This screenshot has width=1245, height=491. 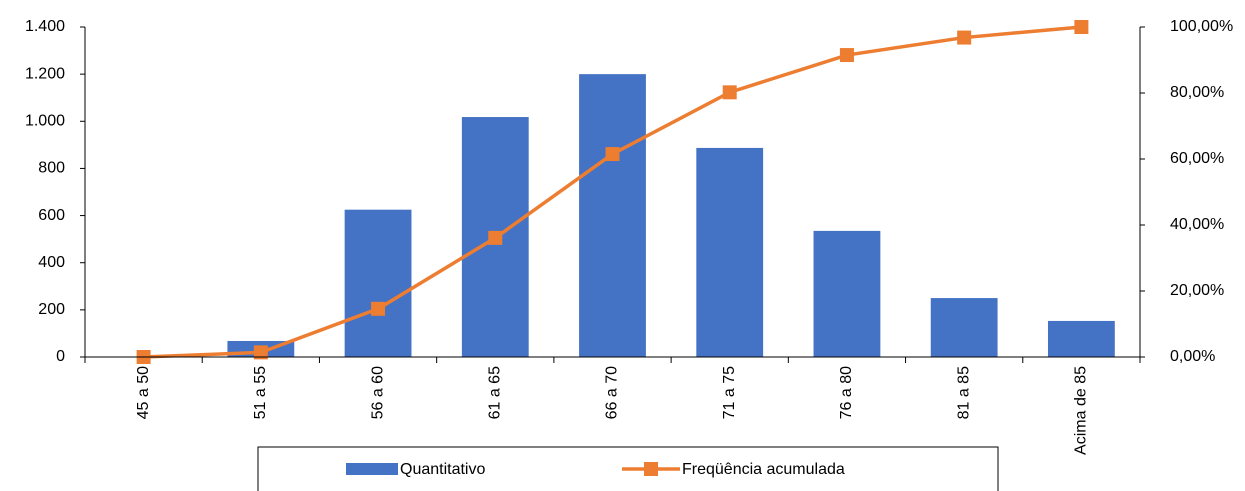 What do you see at coordinates (1197, 92) in the screenshot?
I see `y2-tick-label: 80,00%` at bounding box center [1197, 92].